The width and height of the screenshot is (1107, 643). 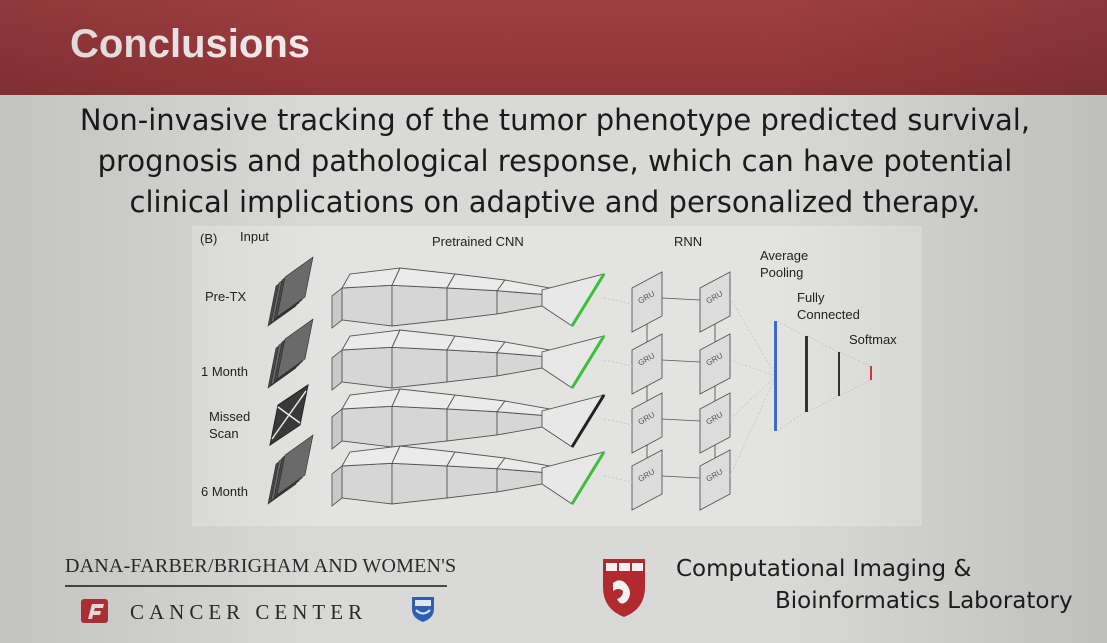 I want to click on link-gru-pool-pretx, so click(x=753, y=337).